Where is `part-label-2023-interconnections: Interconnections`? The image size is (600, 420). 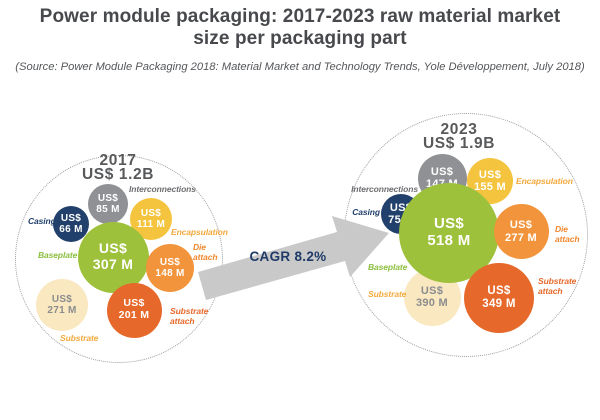 part-label-2023-interconnections: Interconnections is located at coordinates (384, 189).